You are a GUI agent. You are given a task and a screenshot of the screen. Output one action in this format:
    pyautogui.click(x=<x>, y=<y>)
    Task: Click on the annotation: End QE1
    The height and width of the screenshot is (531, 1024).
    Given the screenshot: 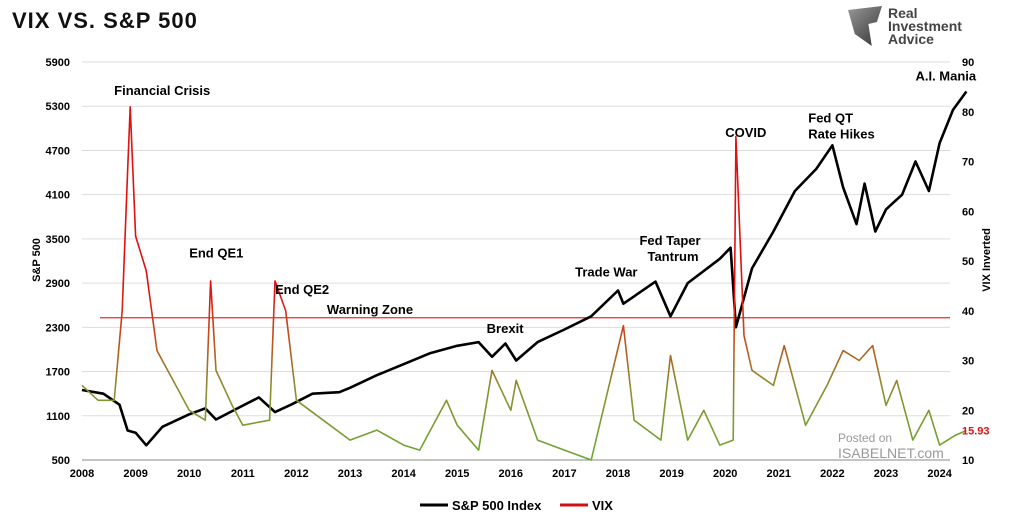 What is the action you would take?
    pyautogui.click(x=216, y=252)
    